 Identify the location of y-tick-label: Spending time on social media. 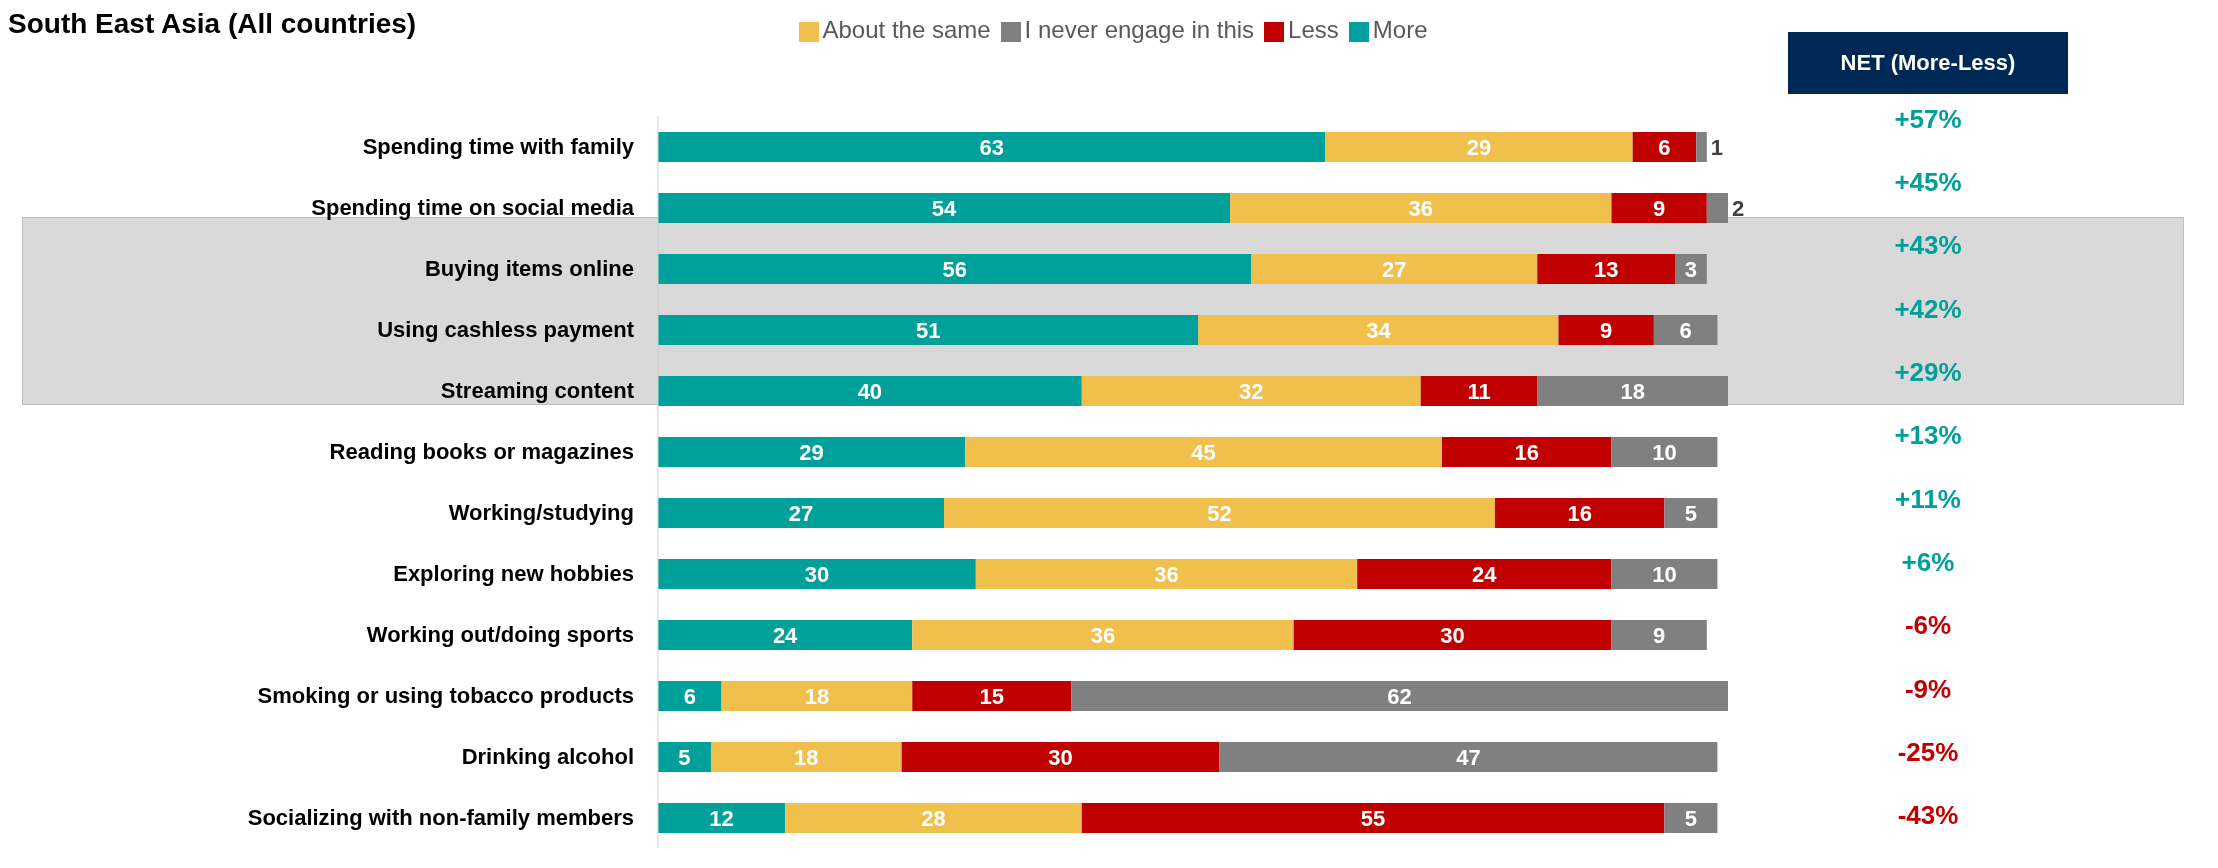
(473, 208).